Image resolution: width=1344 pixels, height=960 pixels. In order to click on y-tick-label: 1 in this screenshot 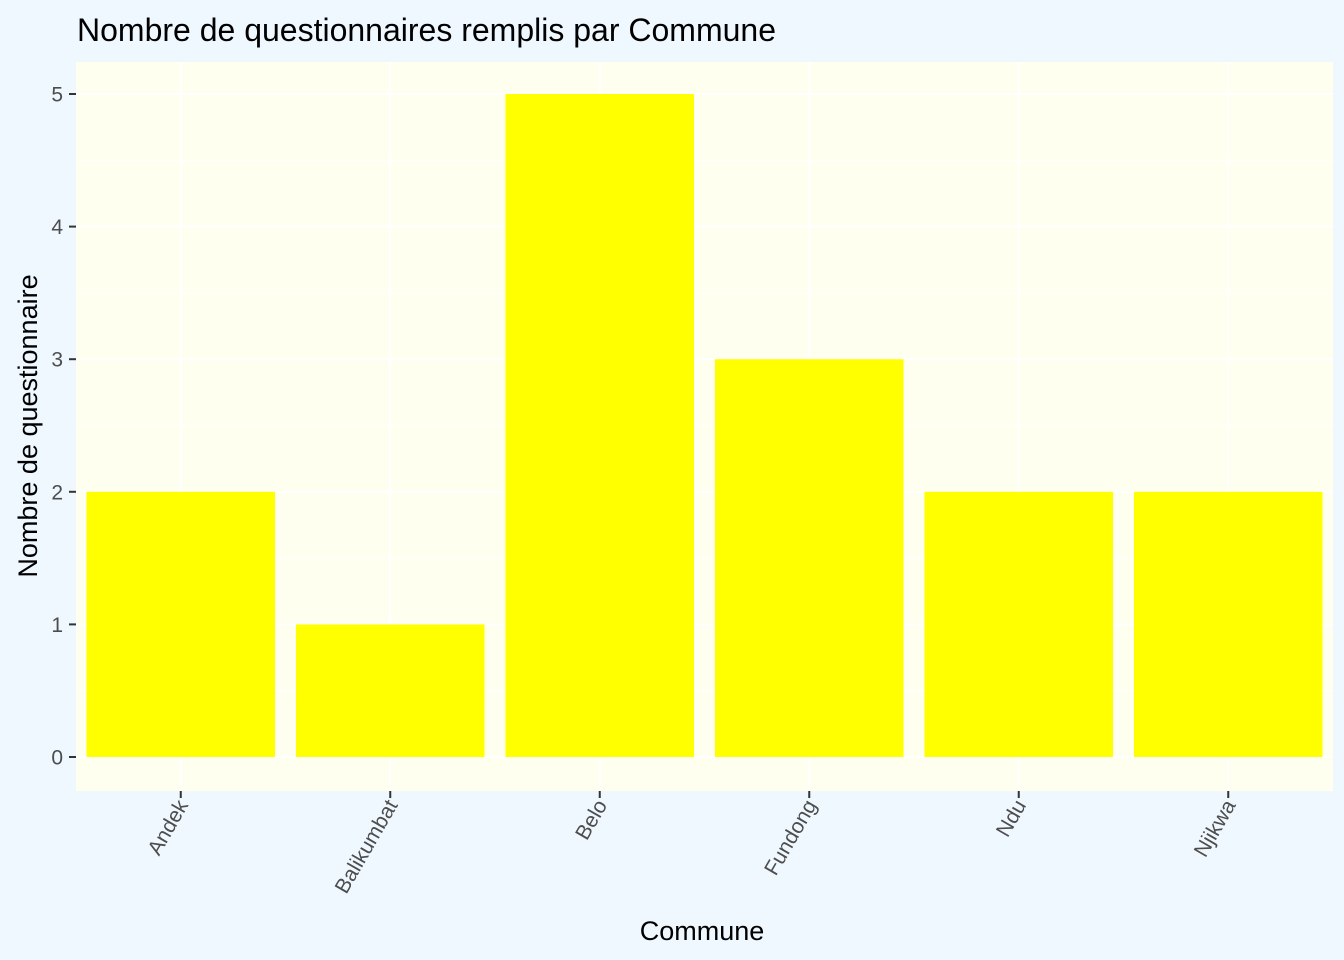, I will do `click(57, 625)`.